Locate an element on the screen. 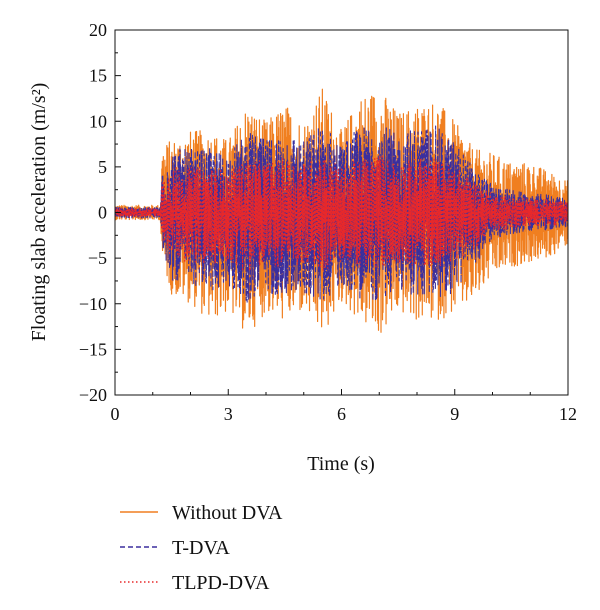  x-axis-title: Time (s) is located at coordinates (341, 464).